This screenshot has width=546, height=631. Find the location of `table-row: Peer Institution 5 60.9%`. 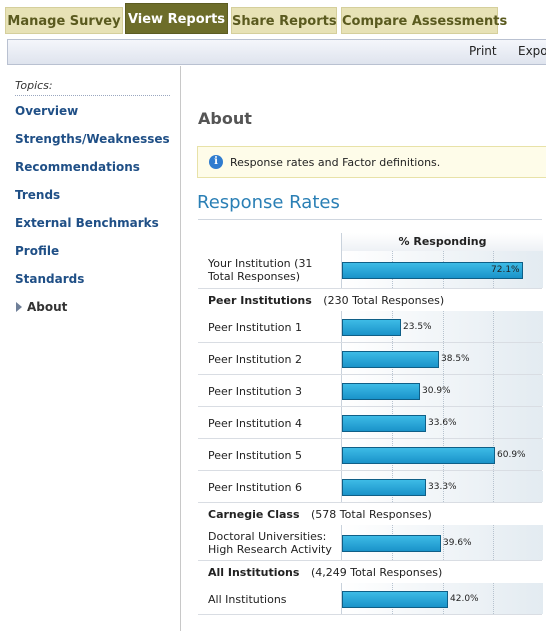

table-row: Peer Institution 5 60.9% is located at coordinates (370, 455).